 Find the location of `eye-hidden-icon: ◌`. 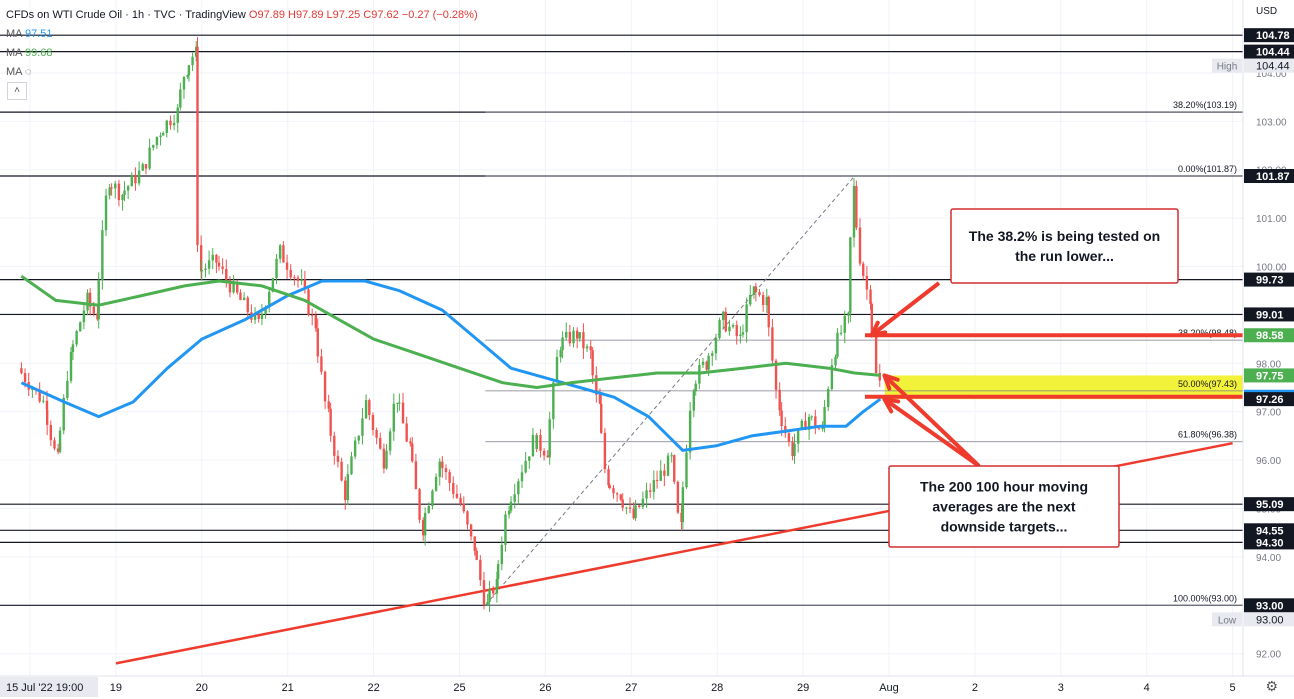

eye-hidden-icon: ◌ is located at coordinates (28, 72).